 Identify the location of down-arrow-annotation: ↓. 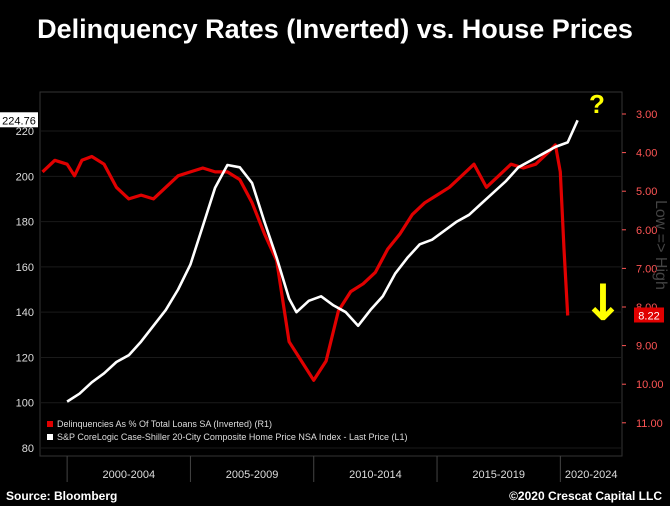
(603, 303).